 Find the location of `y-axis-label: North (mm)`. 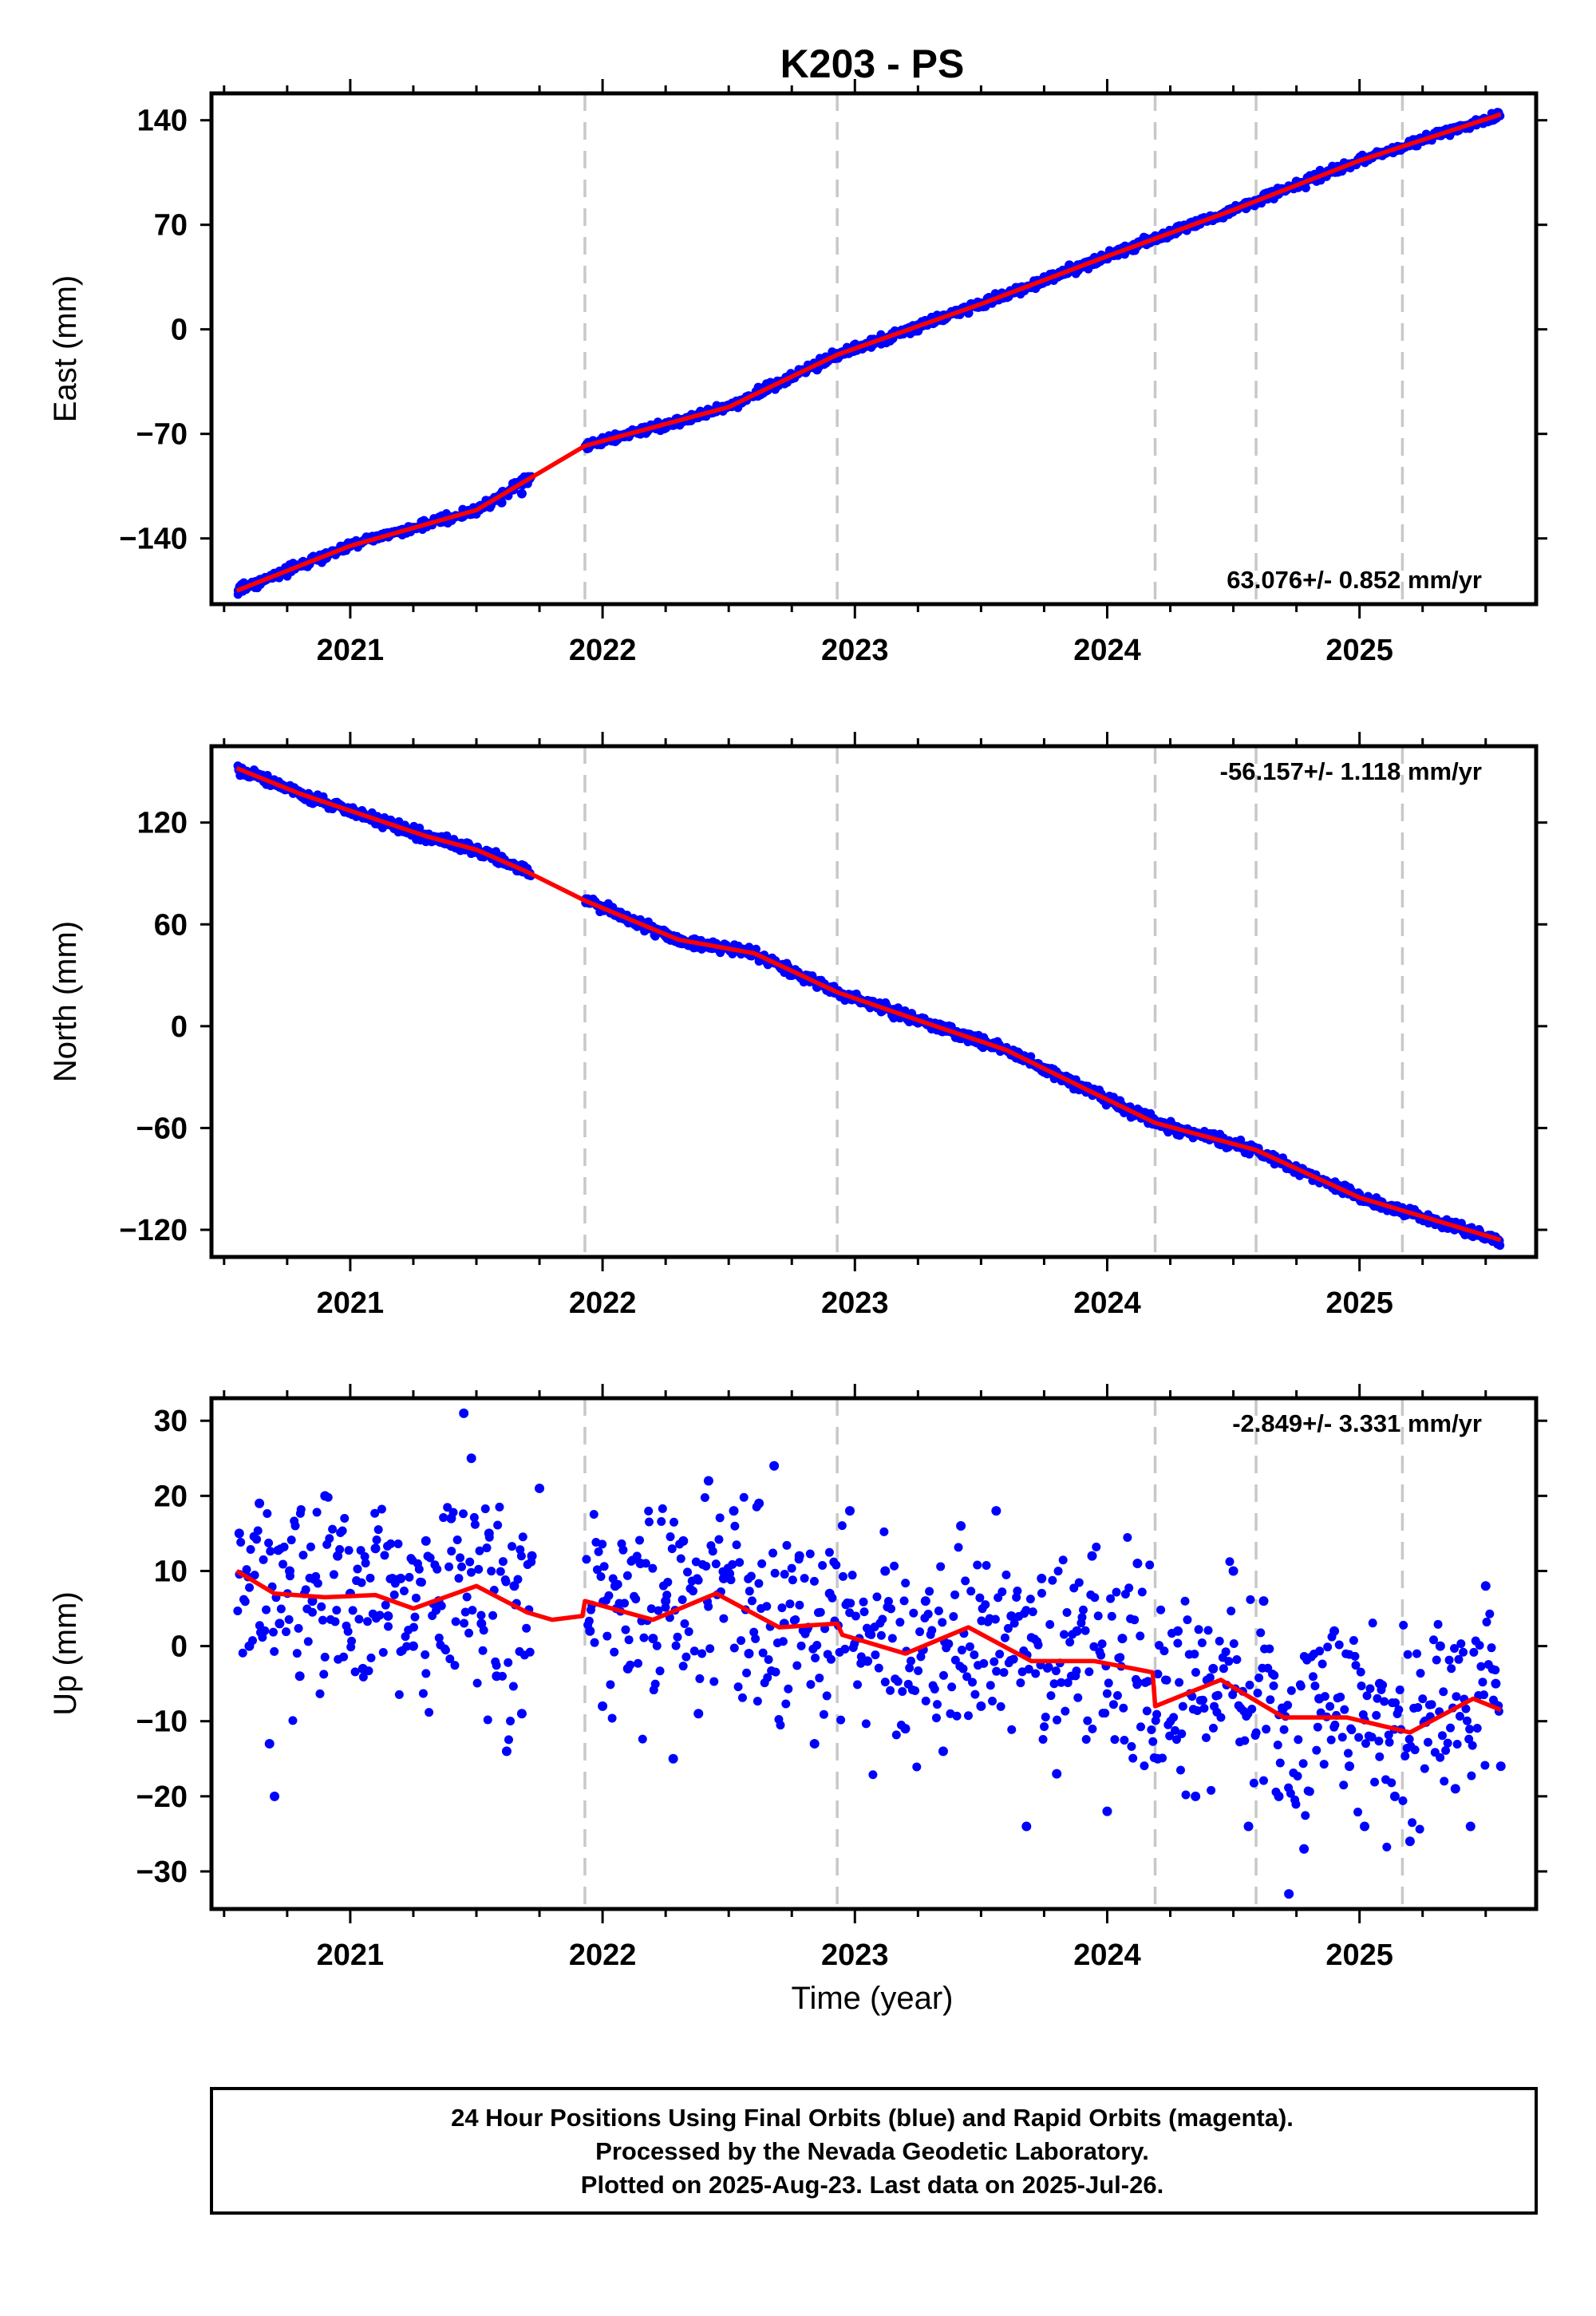

y-axis-label: North (mm) is located at coordinates (65, 1001).